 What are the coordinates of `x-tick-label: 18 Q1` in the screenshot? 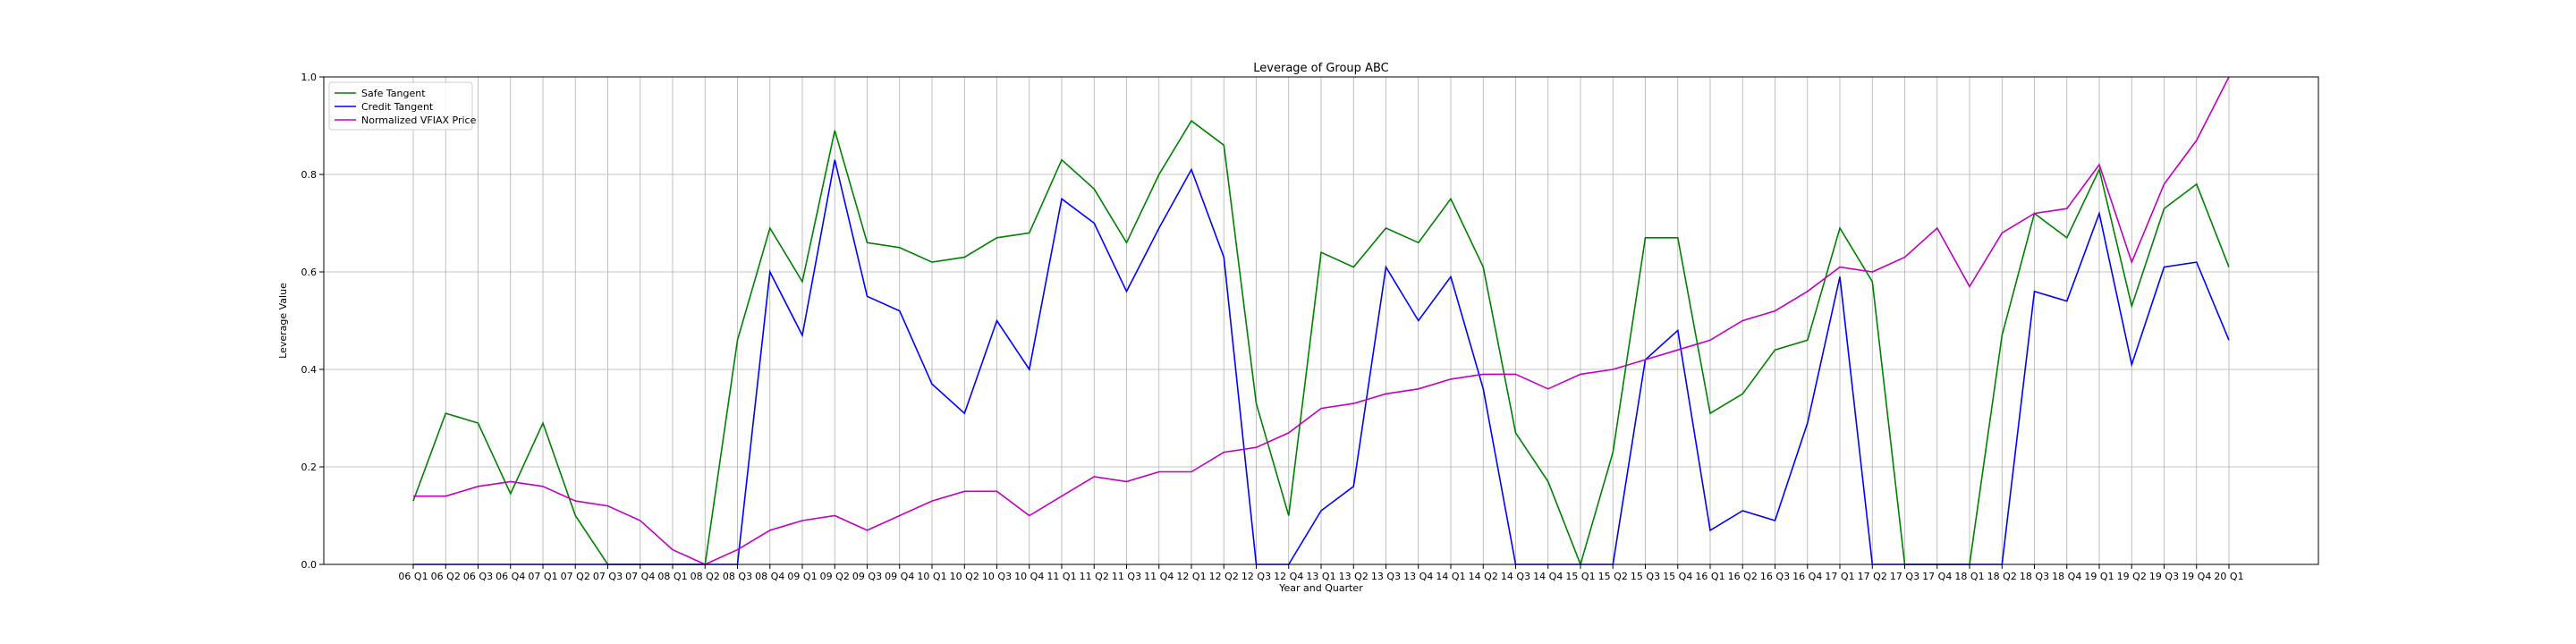 It's located at (1969, 576).